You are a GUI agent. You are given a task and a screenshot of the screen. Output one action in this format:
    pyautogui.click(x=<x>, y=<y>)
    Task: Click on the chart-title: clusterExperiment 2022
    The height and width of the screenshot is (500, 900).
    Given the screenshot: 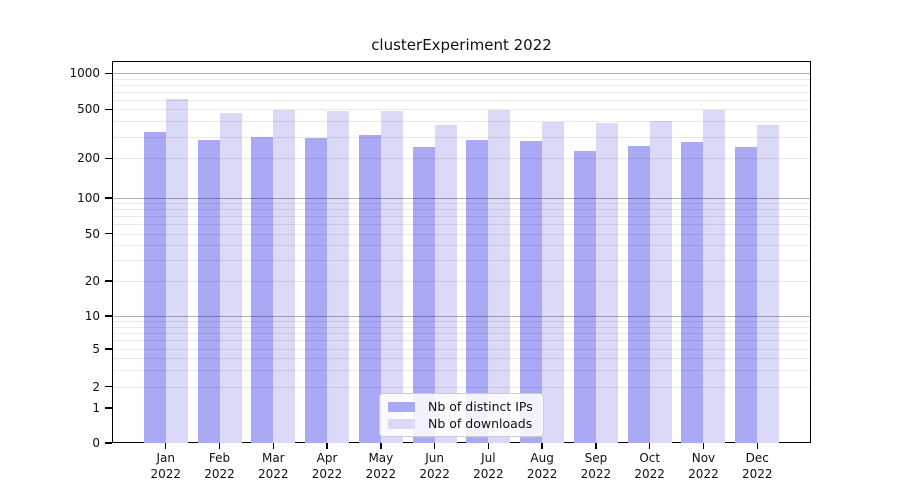 What is the action you would take?
    pyautogui.click(x=461, y=45)
    